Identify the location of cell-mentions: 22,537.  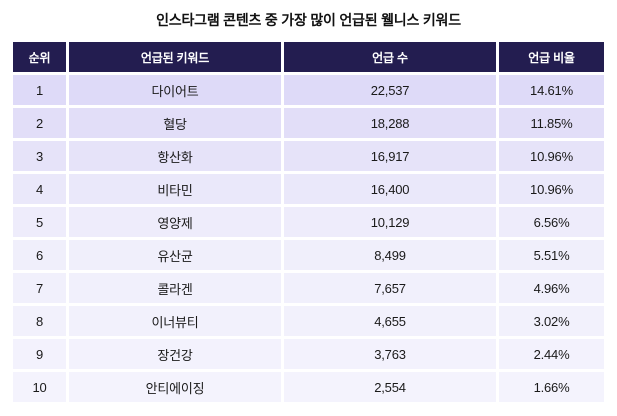
(390, 90).